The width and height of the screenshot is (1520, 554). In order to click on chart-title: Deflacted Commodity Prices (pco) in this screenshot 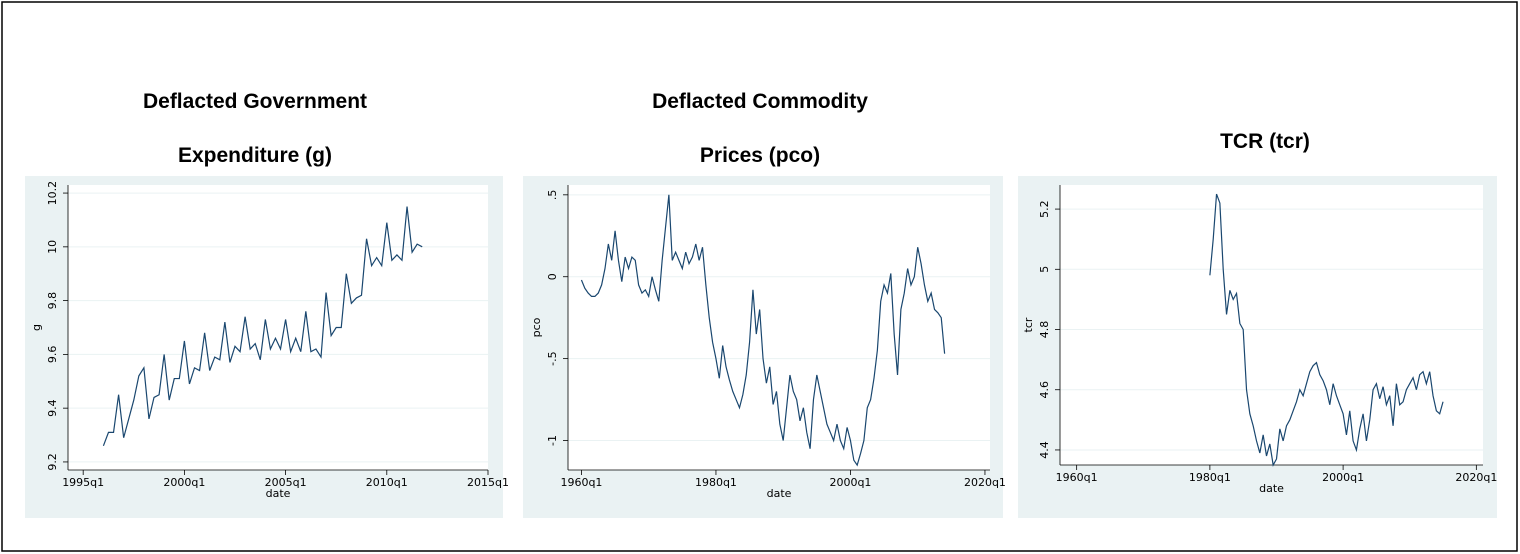, I will do `click(760, 128)`.